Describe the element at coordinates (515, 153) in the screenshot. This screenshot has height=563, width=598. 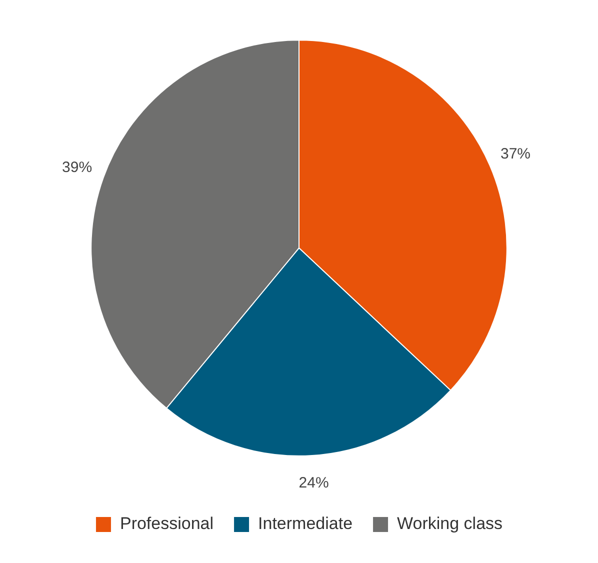
I see `data-label: 37%` at that location.